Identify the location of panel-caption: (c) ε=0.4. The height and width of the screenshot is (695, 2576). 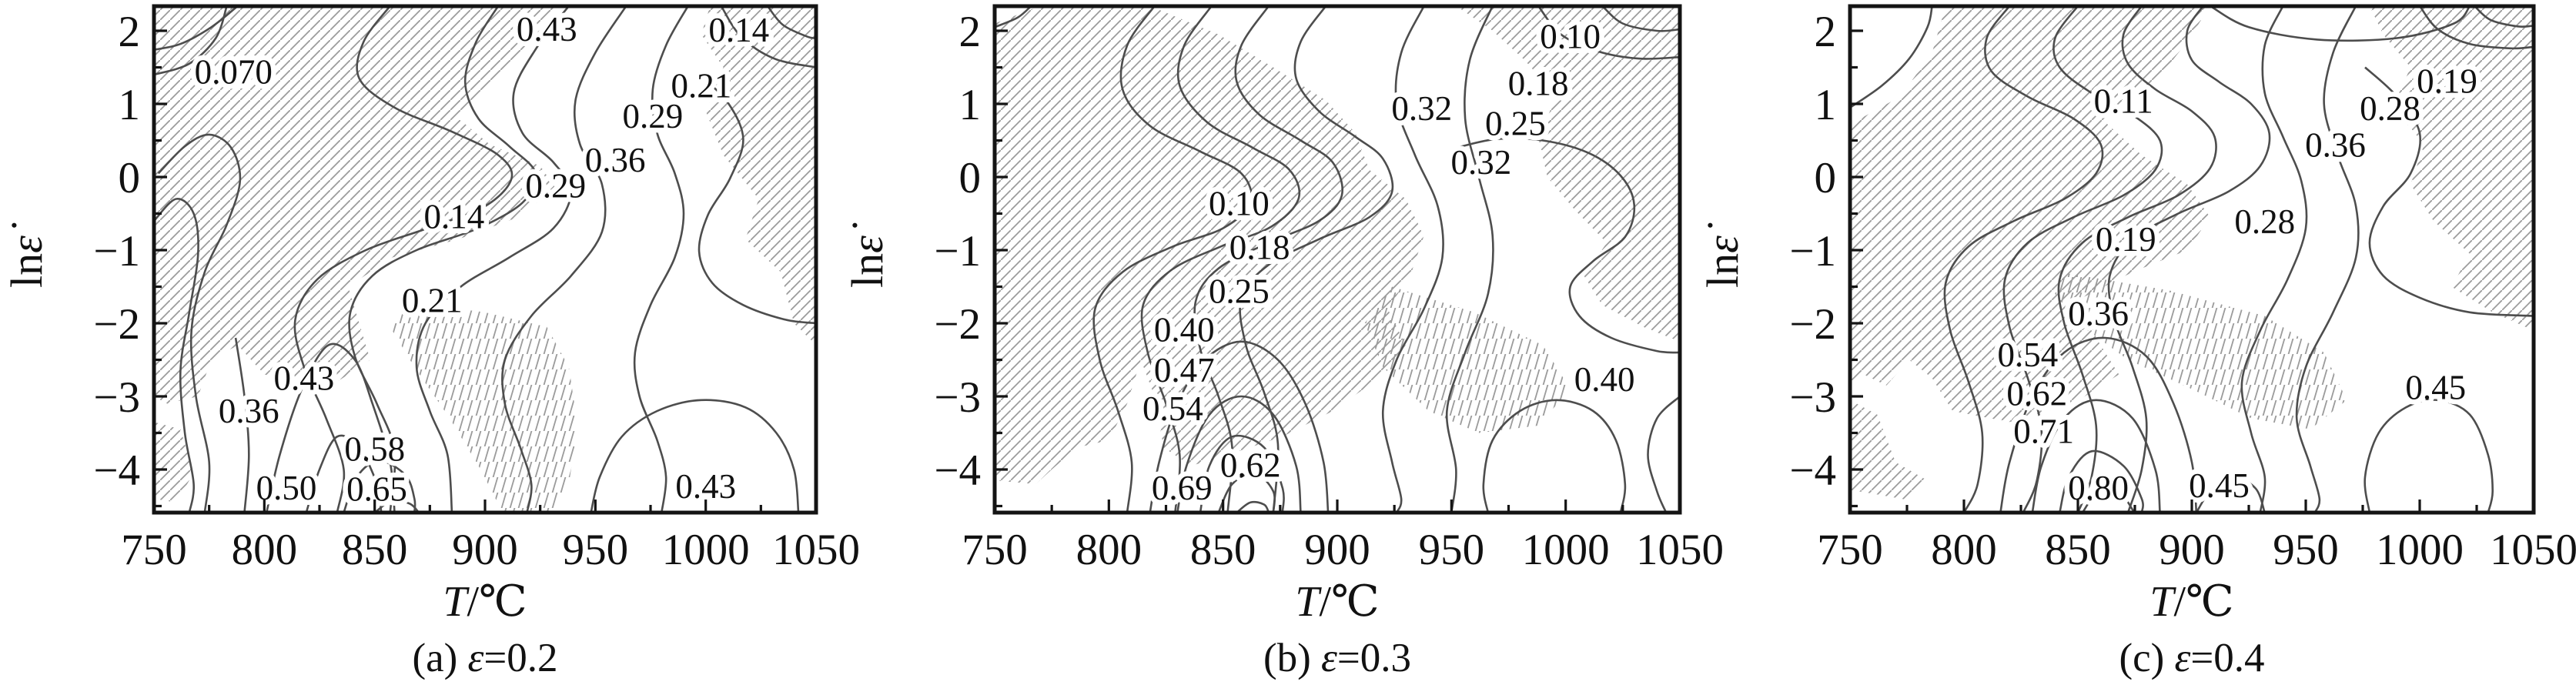
(2192, 658).